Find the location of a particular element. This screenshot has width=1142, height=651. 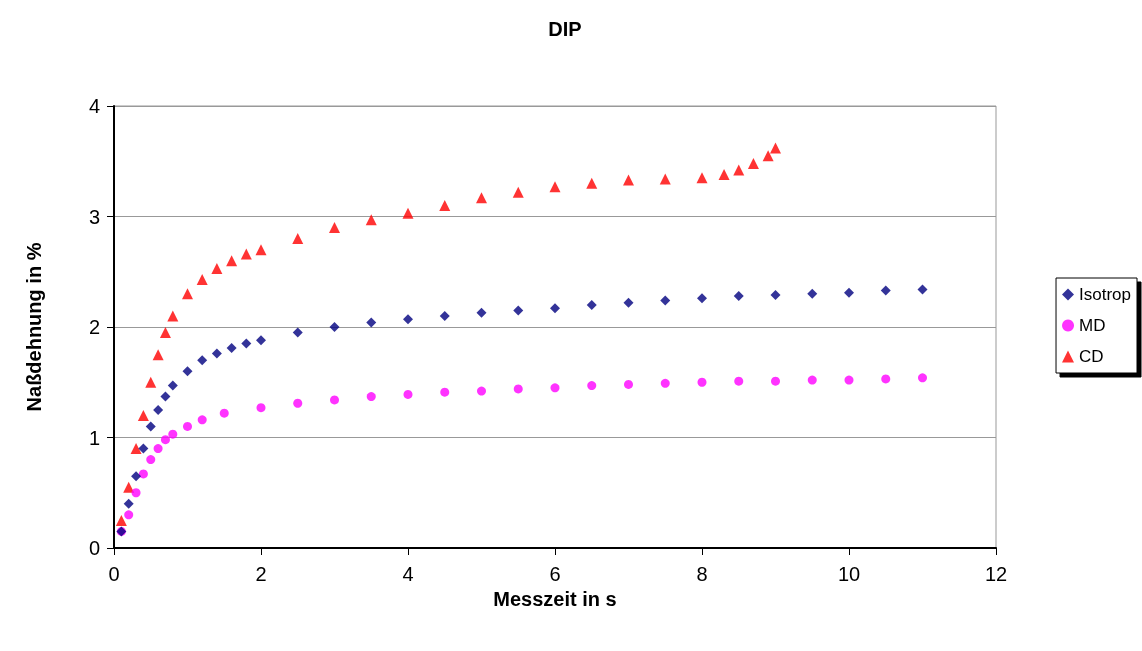

legend-label: Isotrop is located at coordinates (1105, 294).